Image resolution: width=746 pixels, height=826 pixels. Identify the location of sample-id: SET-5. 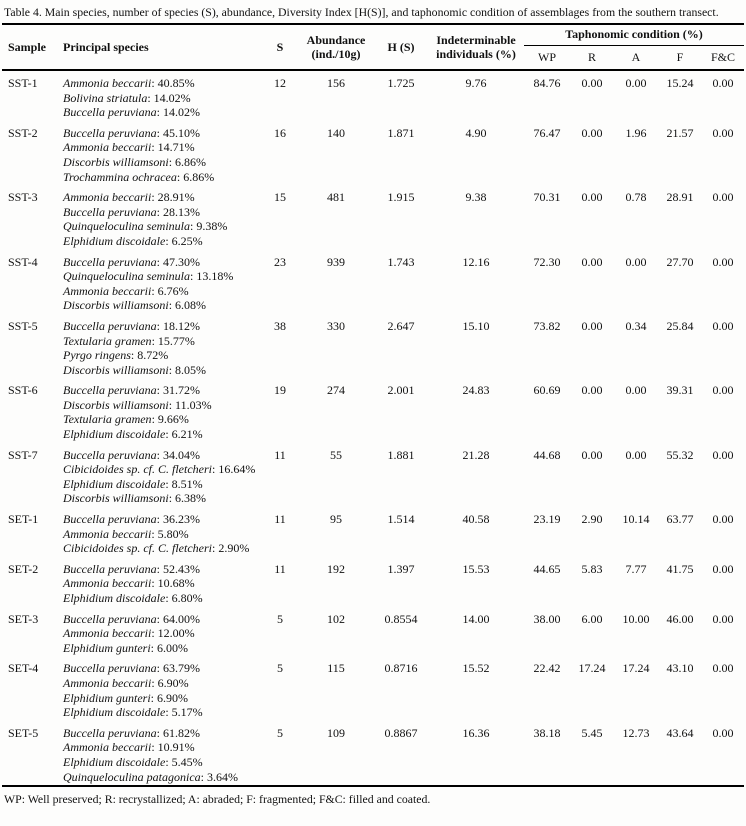
(23, 732).